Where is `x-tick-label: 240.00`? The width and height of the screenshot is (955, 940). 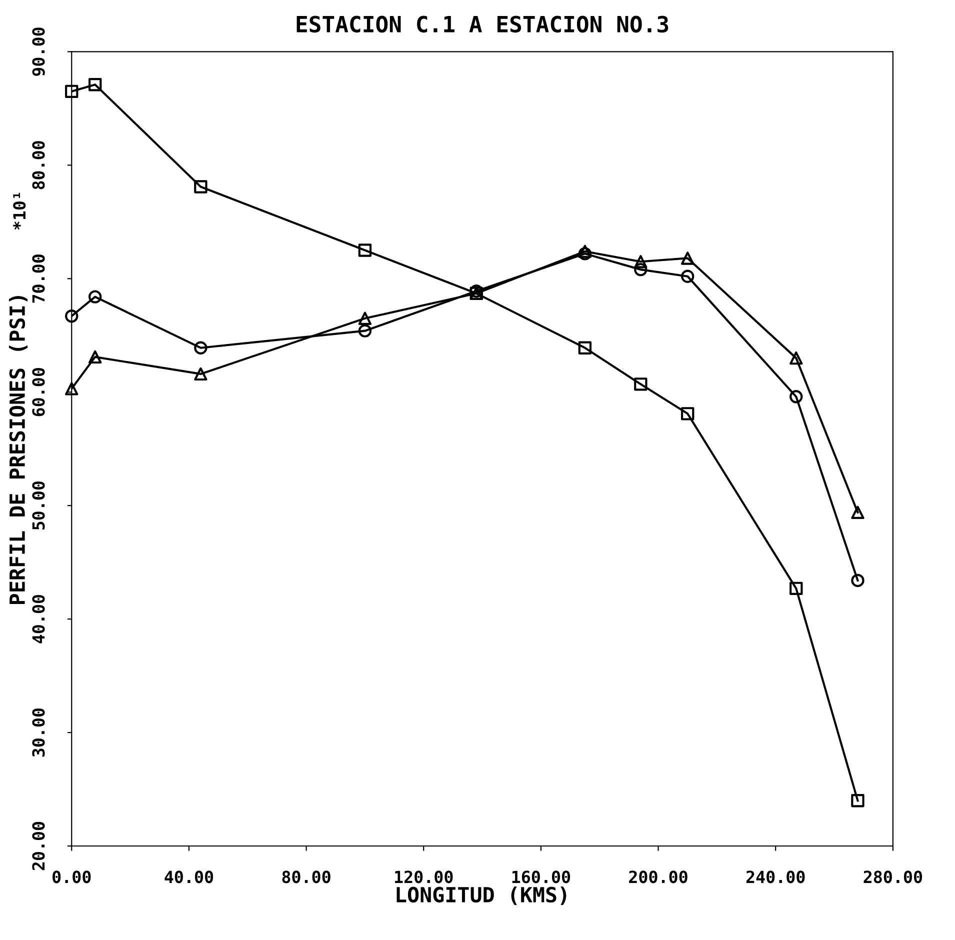
x-tick-label: 240.00 is located at coordinates (775, 877).